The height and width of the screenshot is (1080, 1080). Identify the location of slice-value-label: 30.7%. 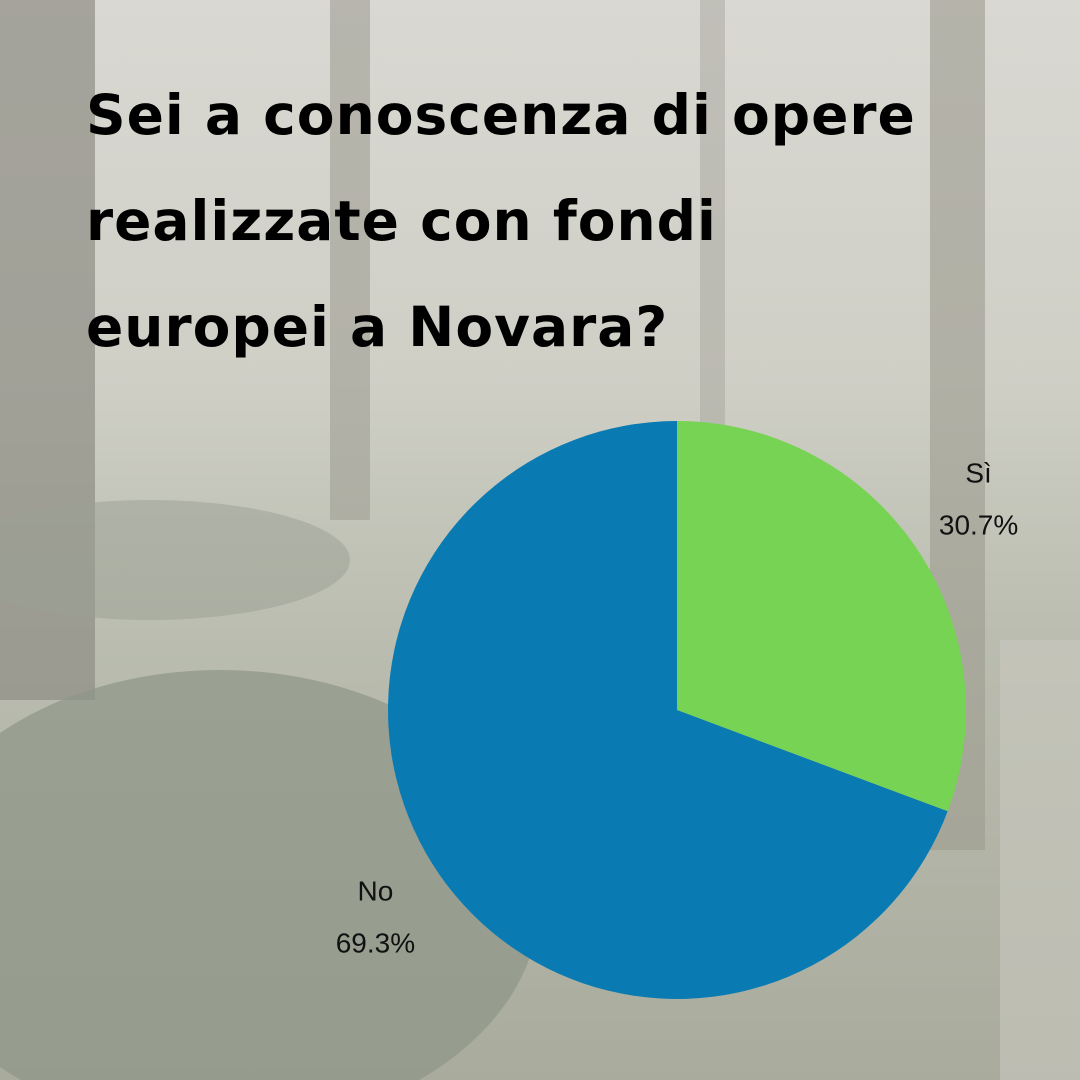
(978, 524).